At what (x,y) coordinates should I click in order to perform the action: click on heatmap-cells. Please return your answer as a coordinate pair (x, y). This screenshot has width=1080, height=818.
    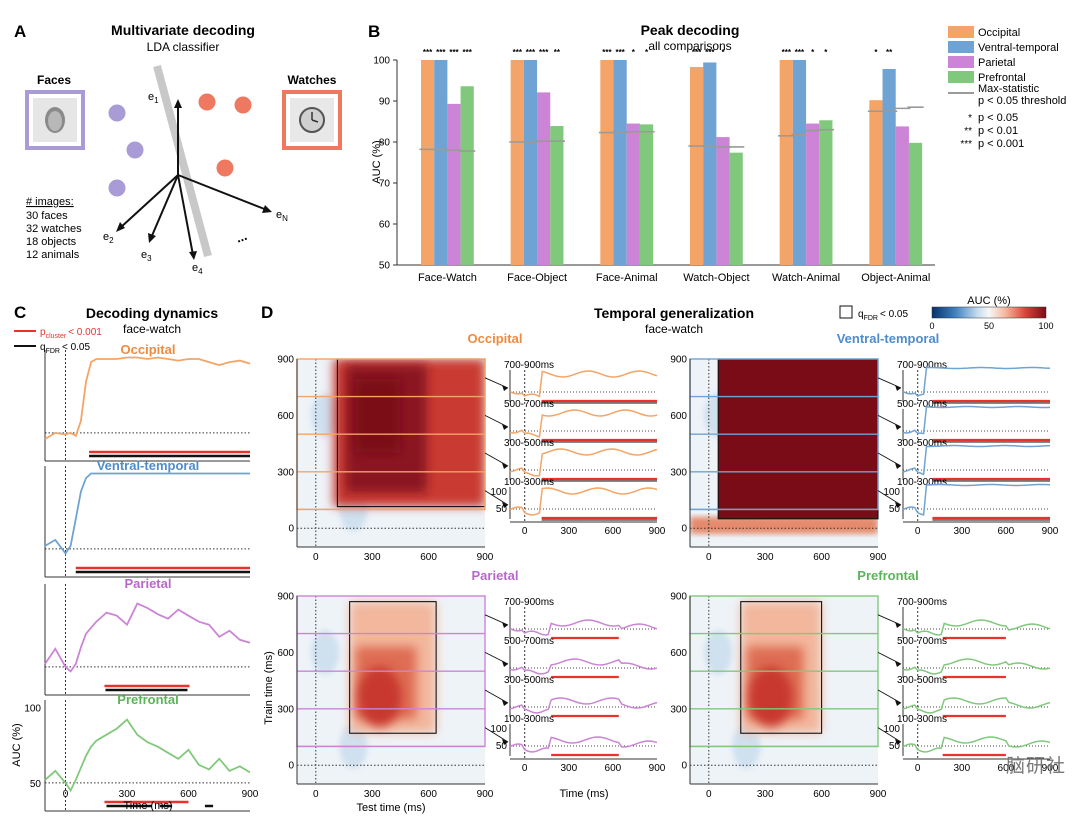
    Looking at the image, I should click on (784, 453).